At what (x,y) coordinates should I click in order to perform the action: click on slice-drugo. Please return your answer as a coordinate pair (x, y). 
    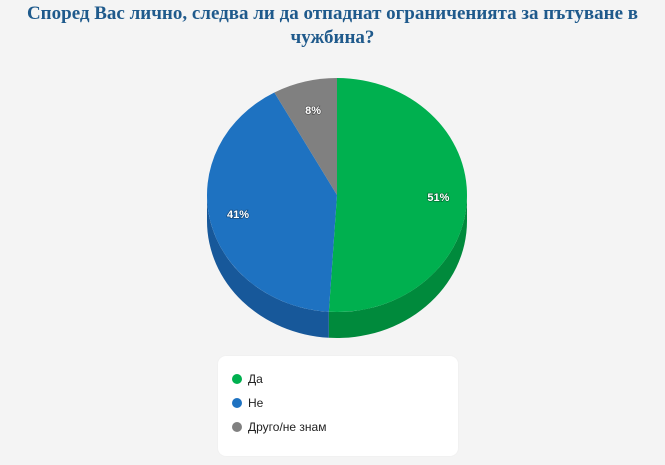
    Looking at the image, I should click on (305, 136).